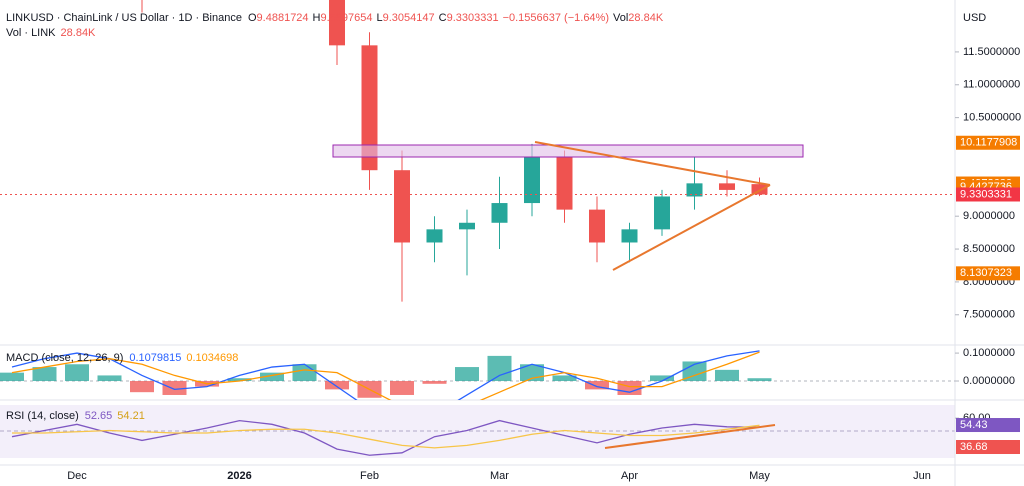  Describe the element at coordinates (42, 416) in the screenshot. I see `rsi-title: RSI (14, close)` at that location.